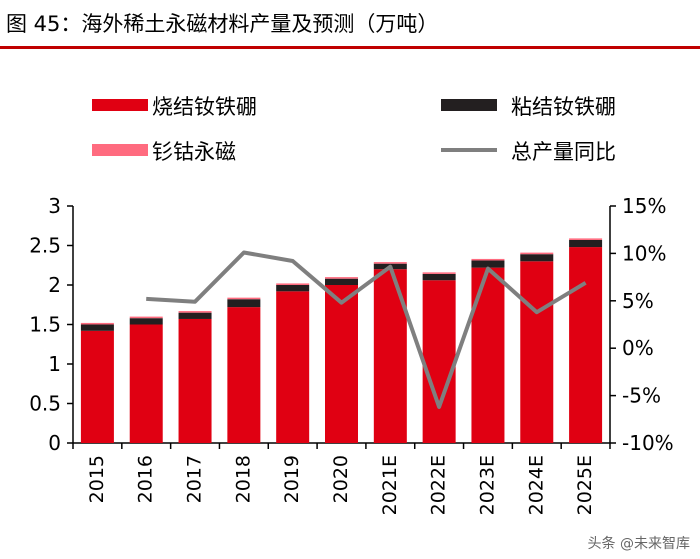 Image resolution: width=700 pixels, height=559 pixels. What do you see at coordinates (293, 288) in the screenshot?
I see `bar-bonded-2019` at bounding box center [293, 288].